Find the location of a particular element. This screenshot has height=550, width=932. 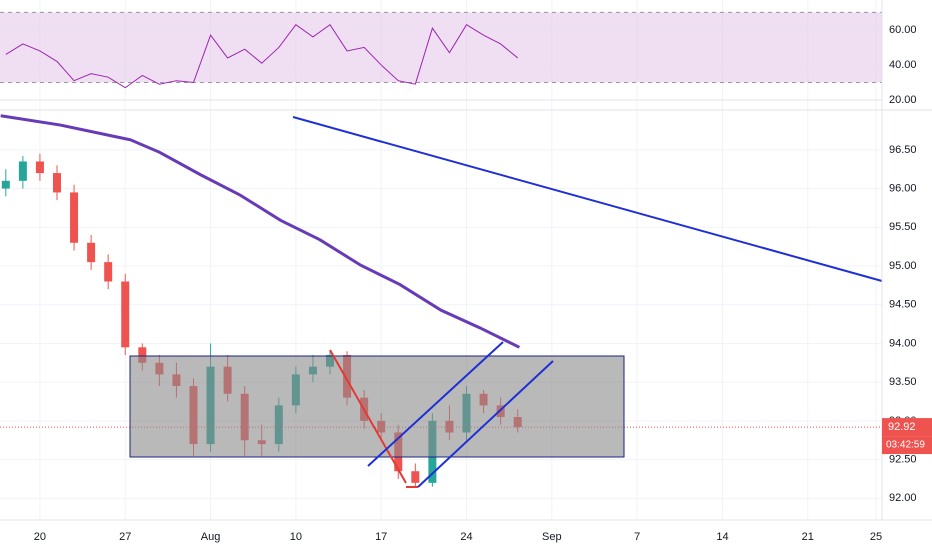

countdown-label: 03:42:59 is located at coordinates (905, 445).